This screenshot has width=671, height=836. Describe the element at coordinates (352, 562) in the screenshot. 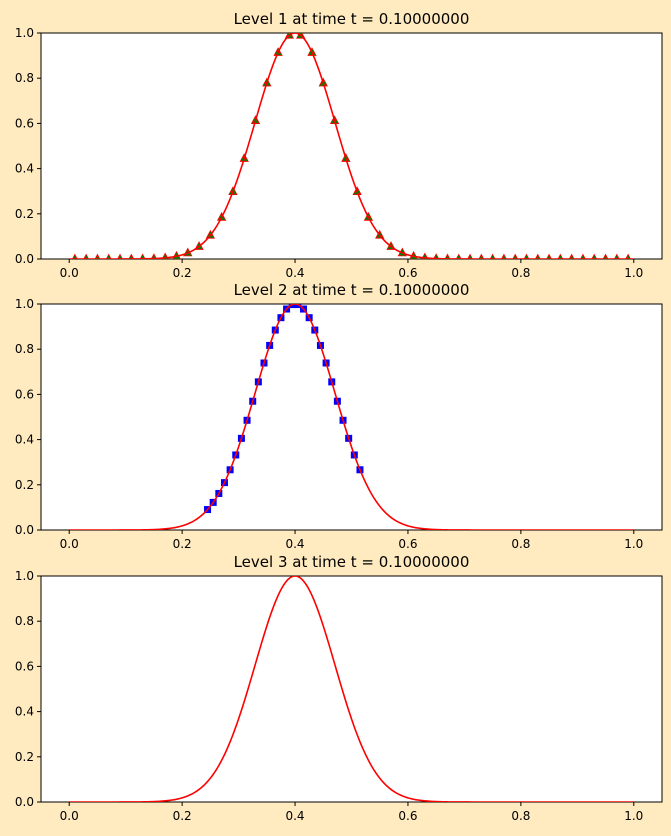

I see `panel-title: Level 3 at time t = 0.10000000` at that location.